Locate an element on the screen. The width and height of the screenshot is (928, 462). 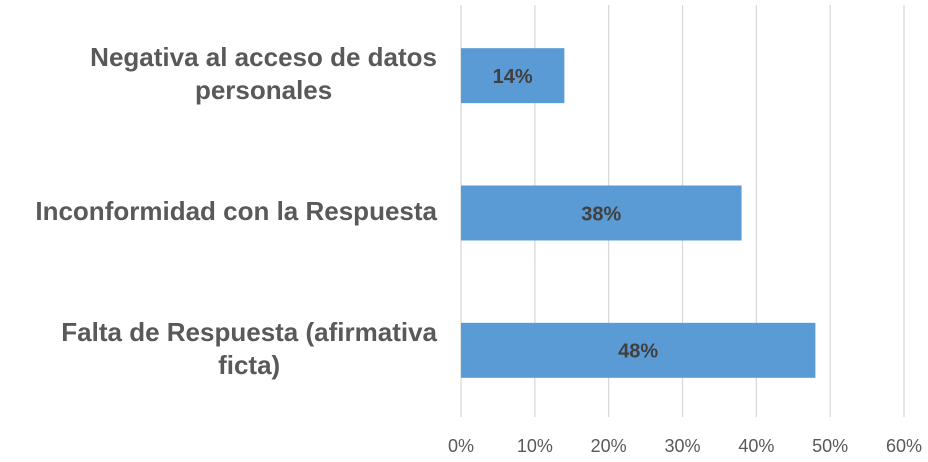
data-label: 48% is located at coordinates (638, 352).